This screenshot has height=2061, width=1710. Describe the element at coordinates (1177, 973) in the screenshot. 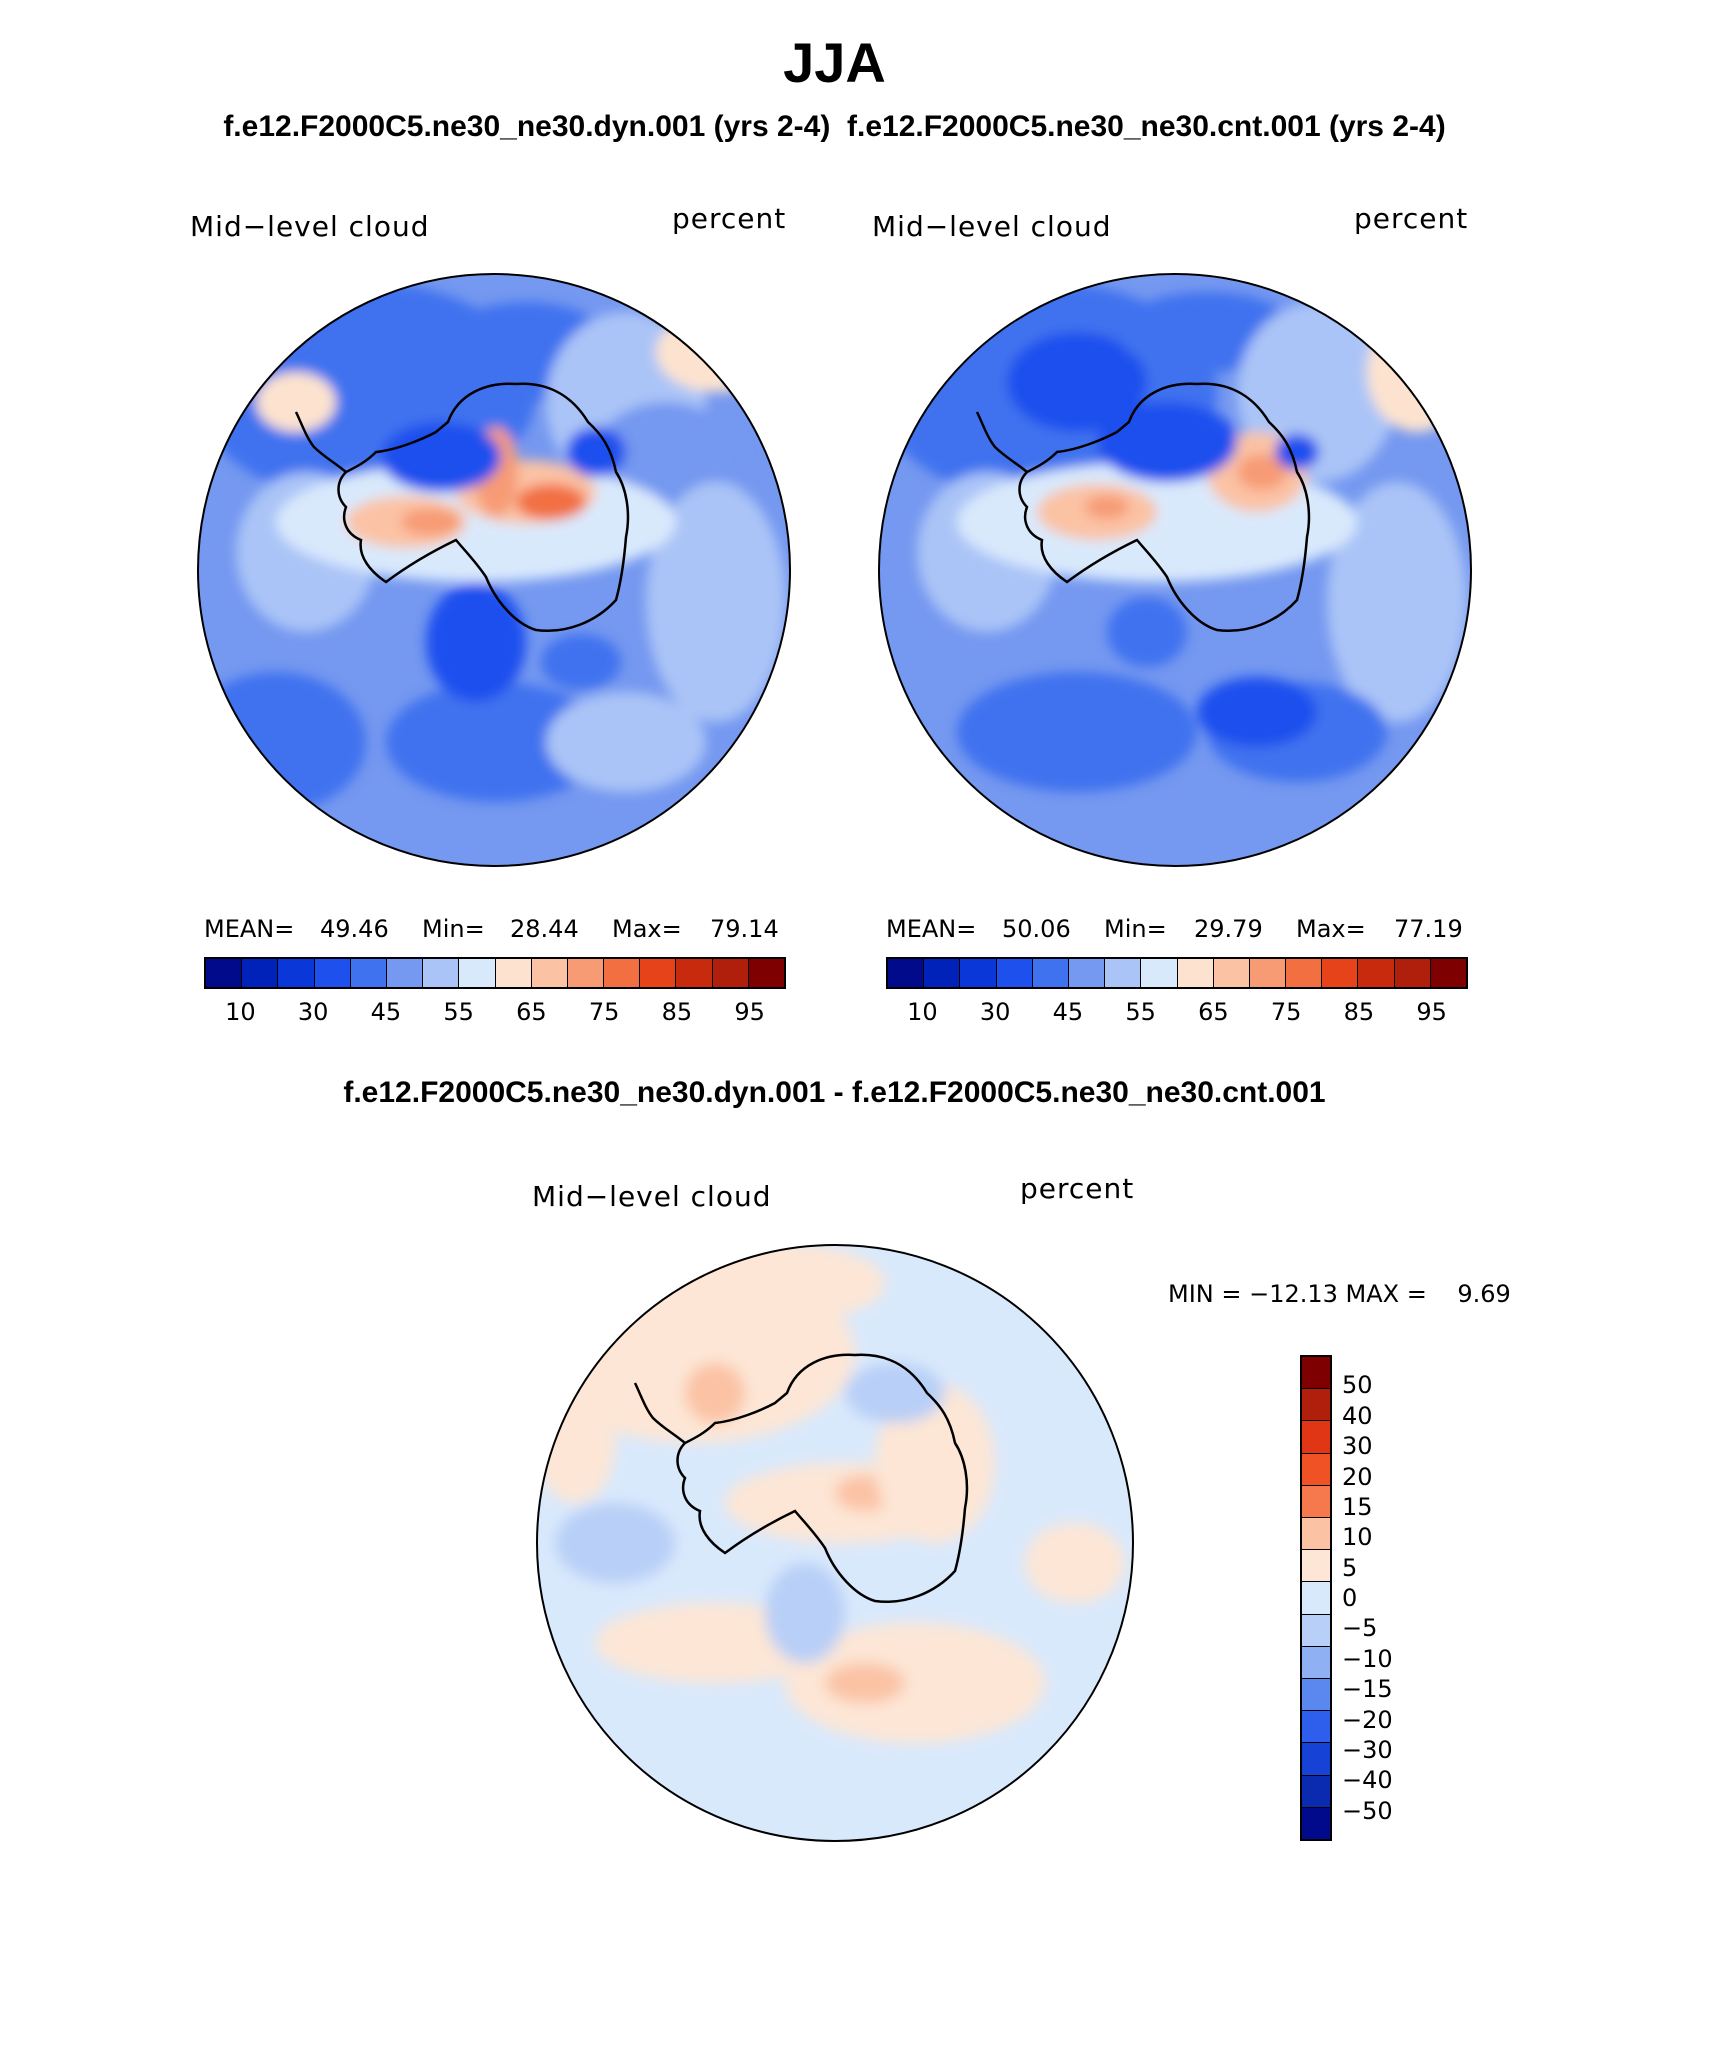

I see `panel2-colorbar` at that location.